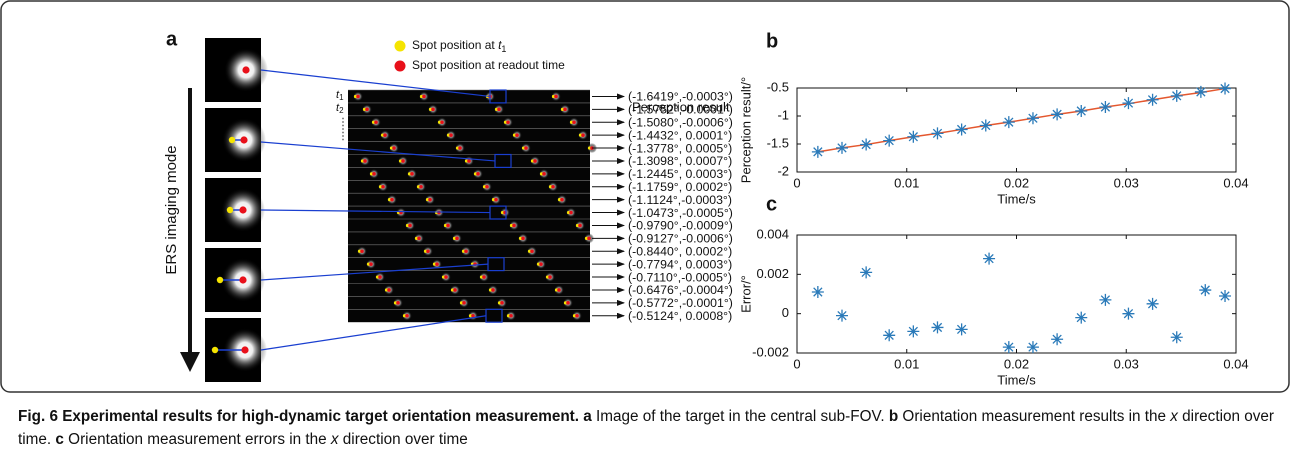 The width and height of the screenshot is (1291, 474). I want to click on x-tick-label: 0, so click(796, 182).